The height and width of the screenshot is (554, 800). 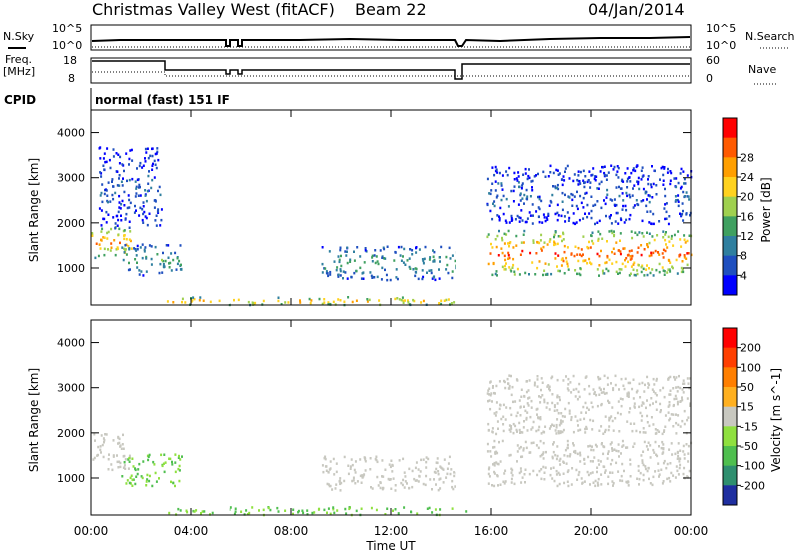 I want to click on nave-tick-bottom: 0, so click(x=709, y=78).